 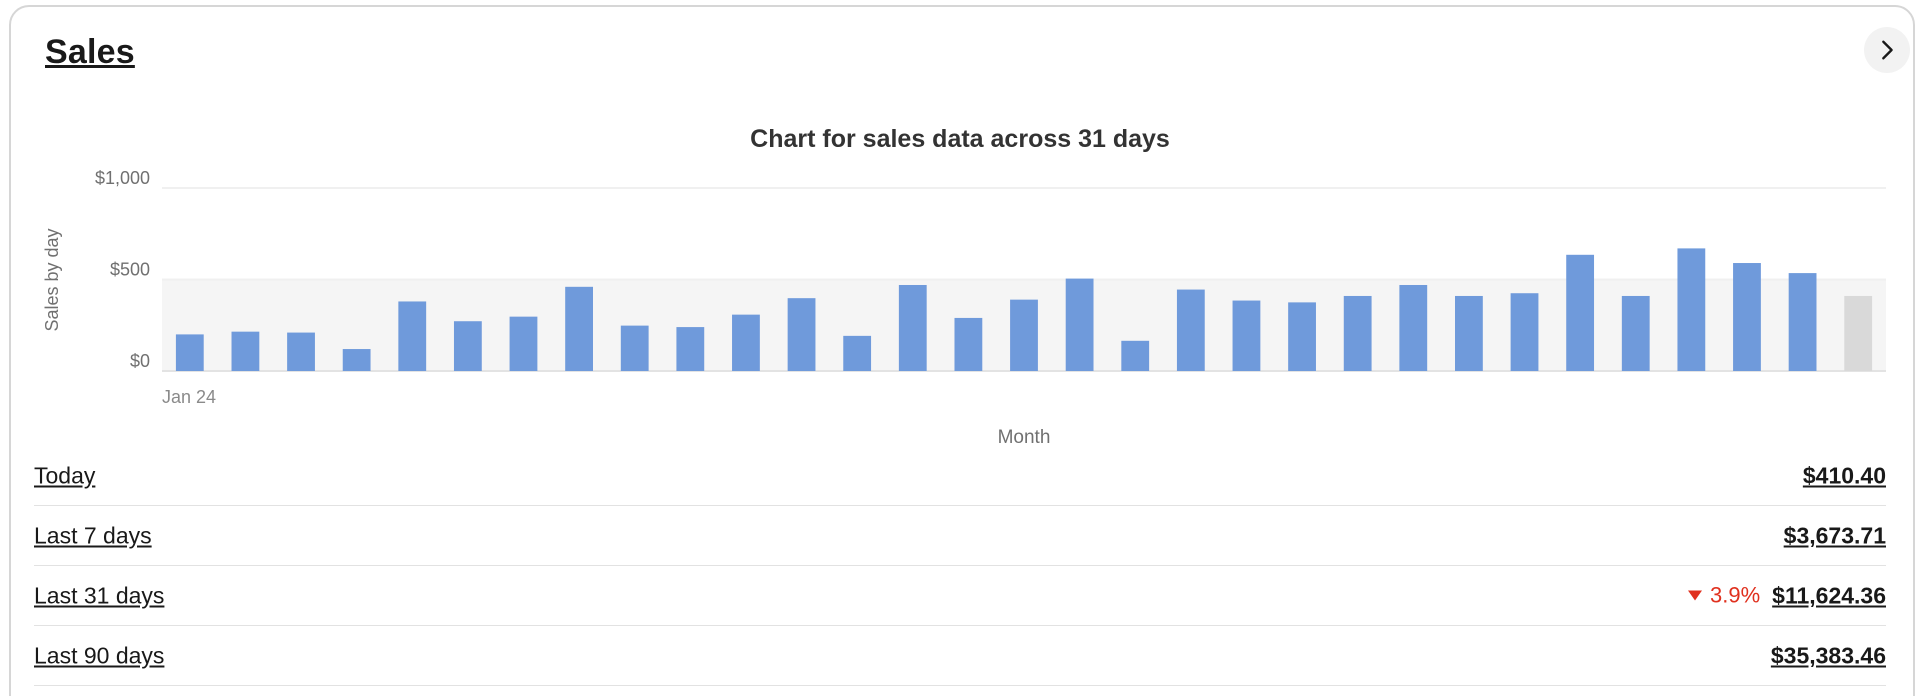 I want to click on summary-label: Last 31 days, so click(x=99, y=595).